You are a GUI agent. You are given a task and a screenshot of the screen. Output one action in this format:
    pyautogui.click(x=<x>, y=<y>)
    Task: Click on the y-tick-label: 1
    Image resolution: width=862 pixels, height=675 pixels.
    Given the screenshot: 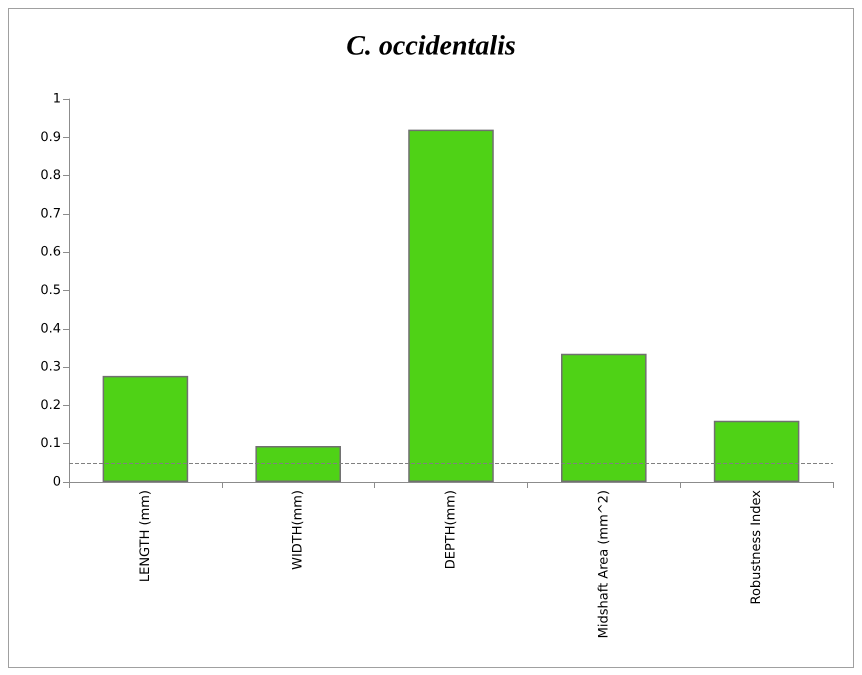 What is the action you would take?
    pyautogui.click(x=56, y=99)
    